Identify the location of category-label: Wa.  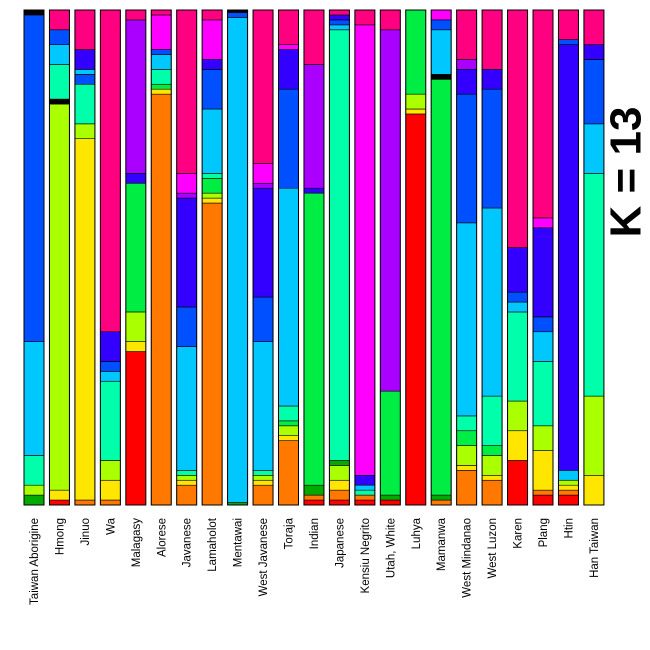
(111, 525).